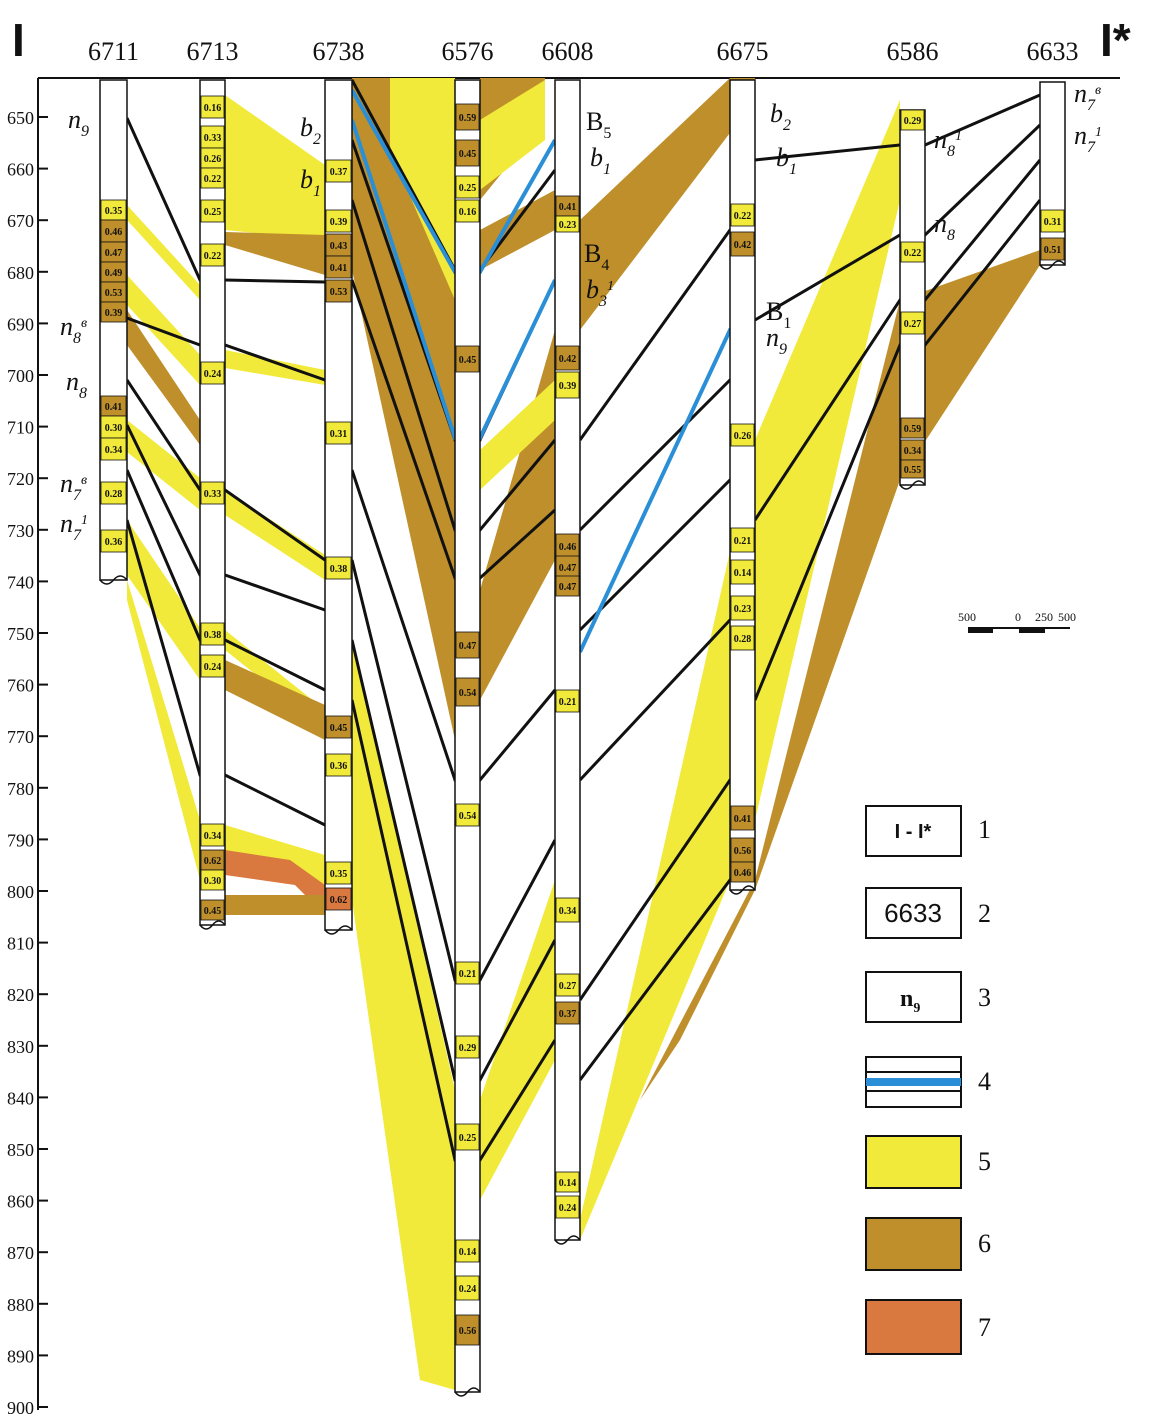  I want to click on well-sample-value: 0.45, so click(213, 911).